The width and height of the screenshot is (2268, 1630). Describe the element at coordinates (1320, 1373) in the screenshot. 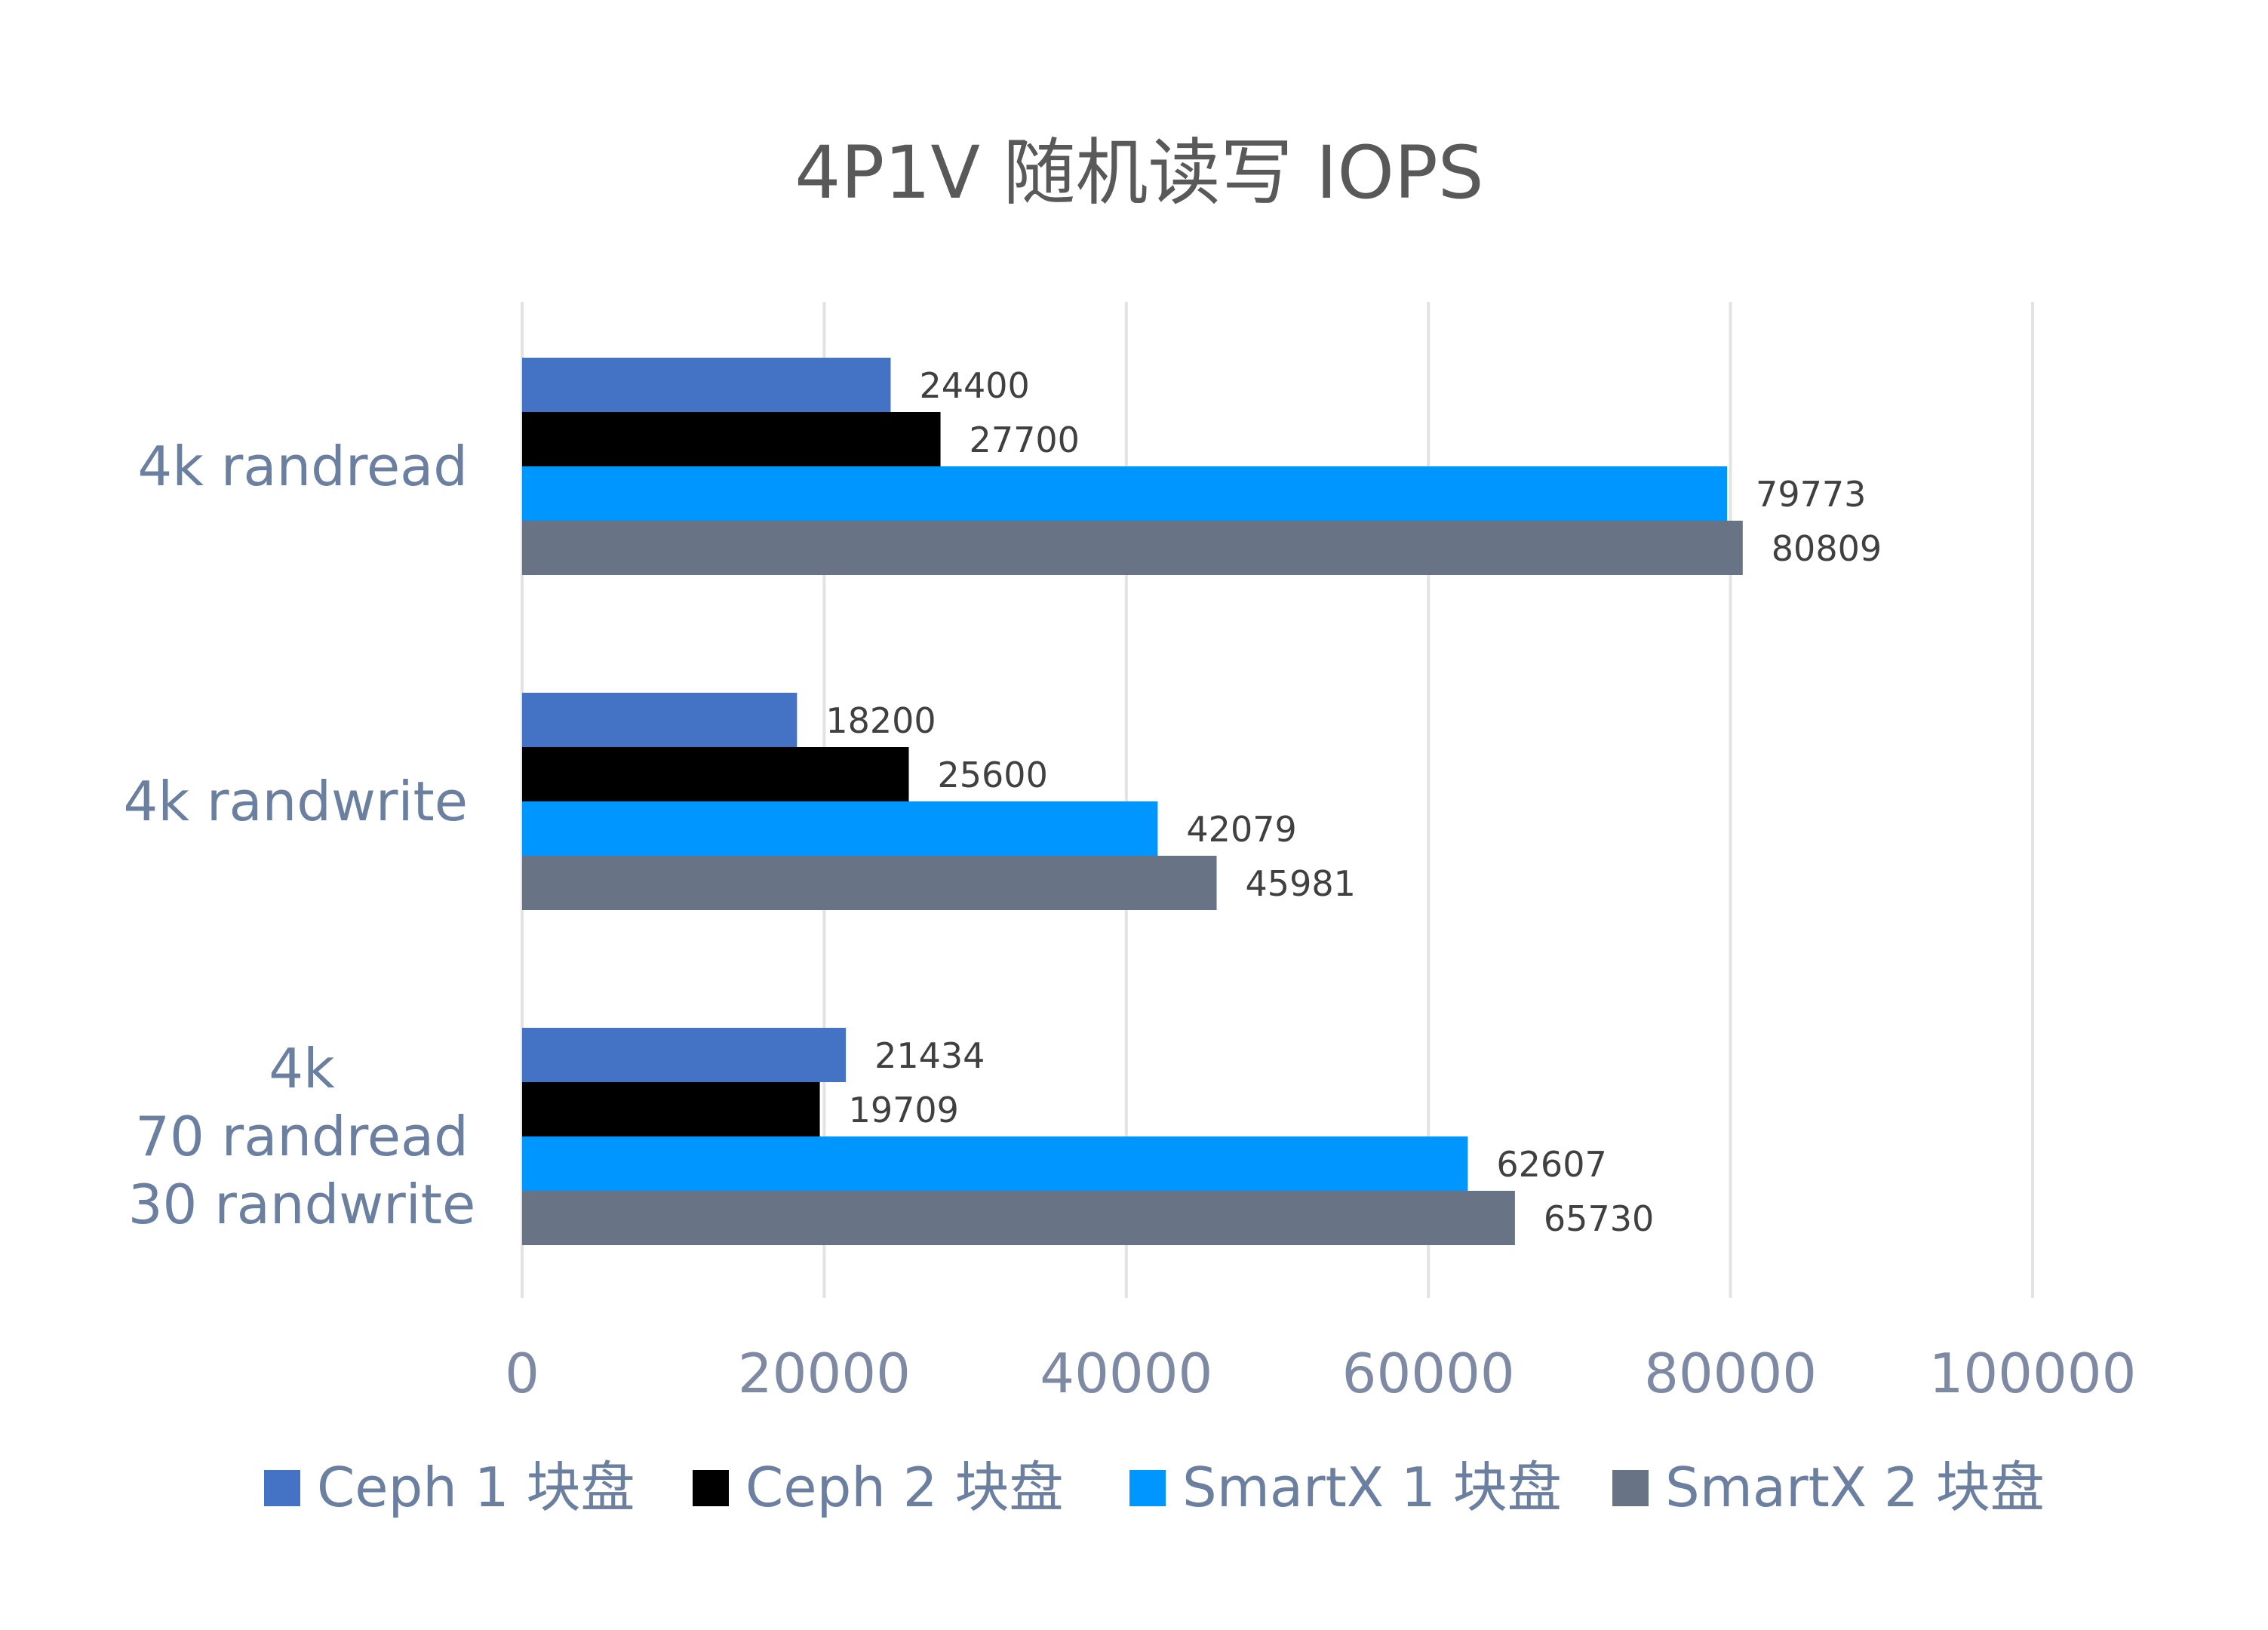

I see `x-axis-tick-labels: 0 20000 40000 60000 80000 100000` at that location.